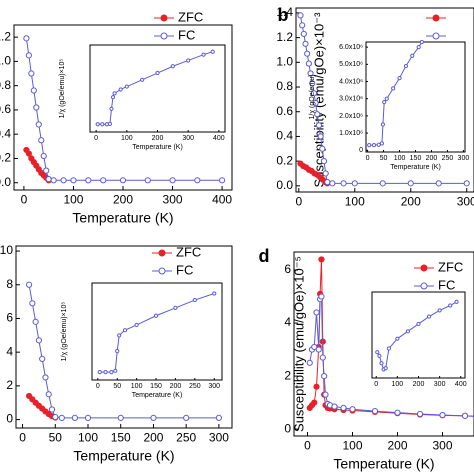 The image size is (474, 474). Describe the element at coordinates (195, 386) in the screenshot. I see `x-tick-label: 250` at that location.